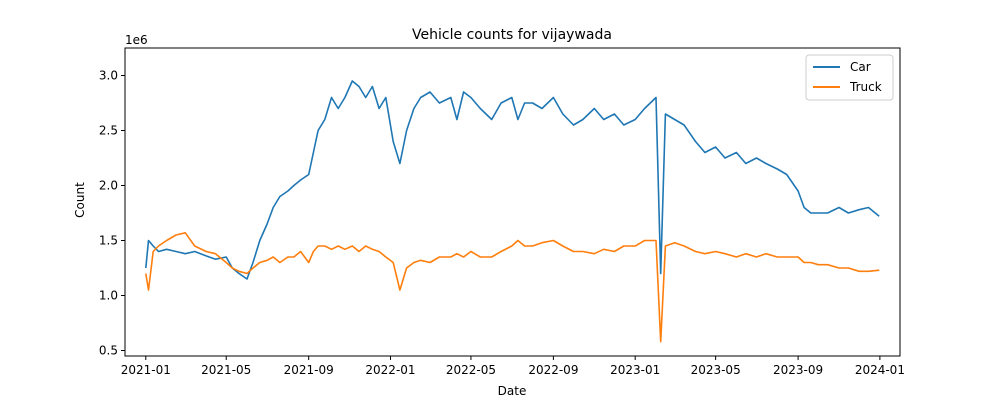 This screenshot has height=400, width=1000. I want to click on y-tick-label: 1.0, so click(108, 296).